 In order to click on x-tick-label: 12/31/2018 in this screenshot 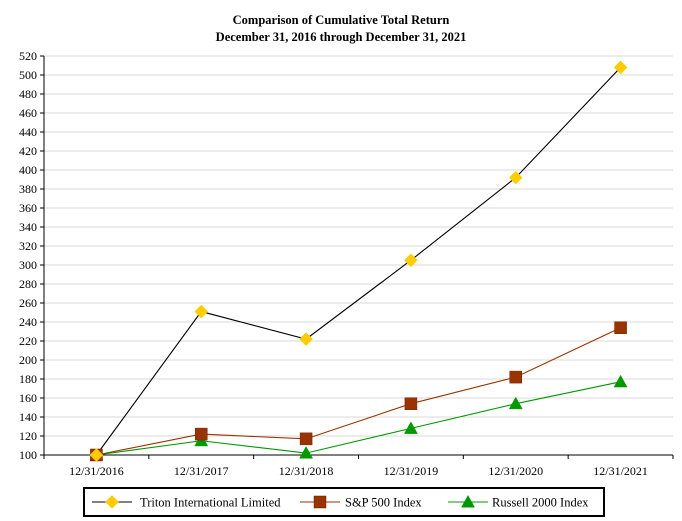, I will do `click(306, 471)`.